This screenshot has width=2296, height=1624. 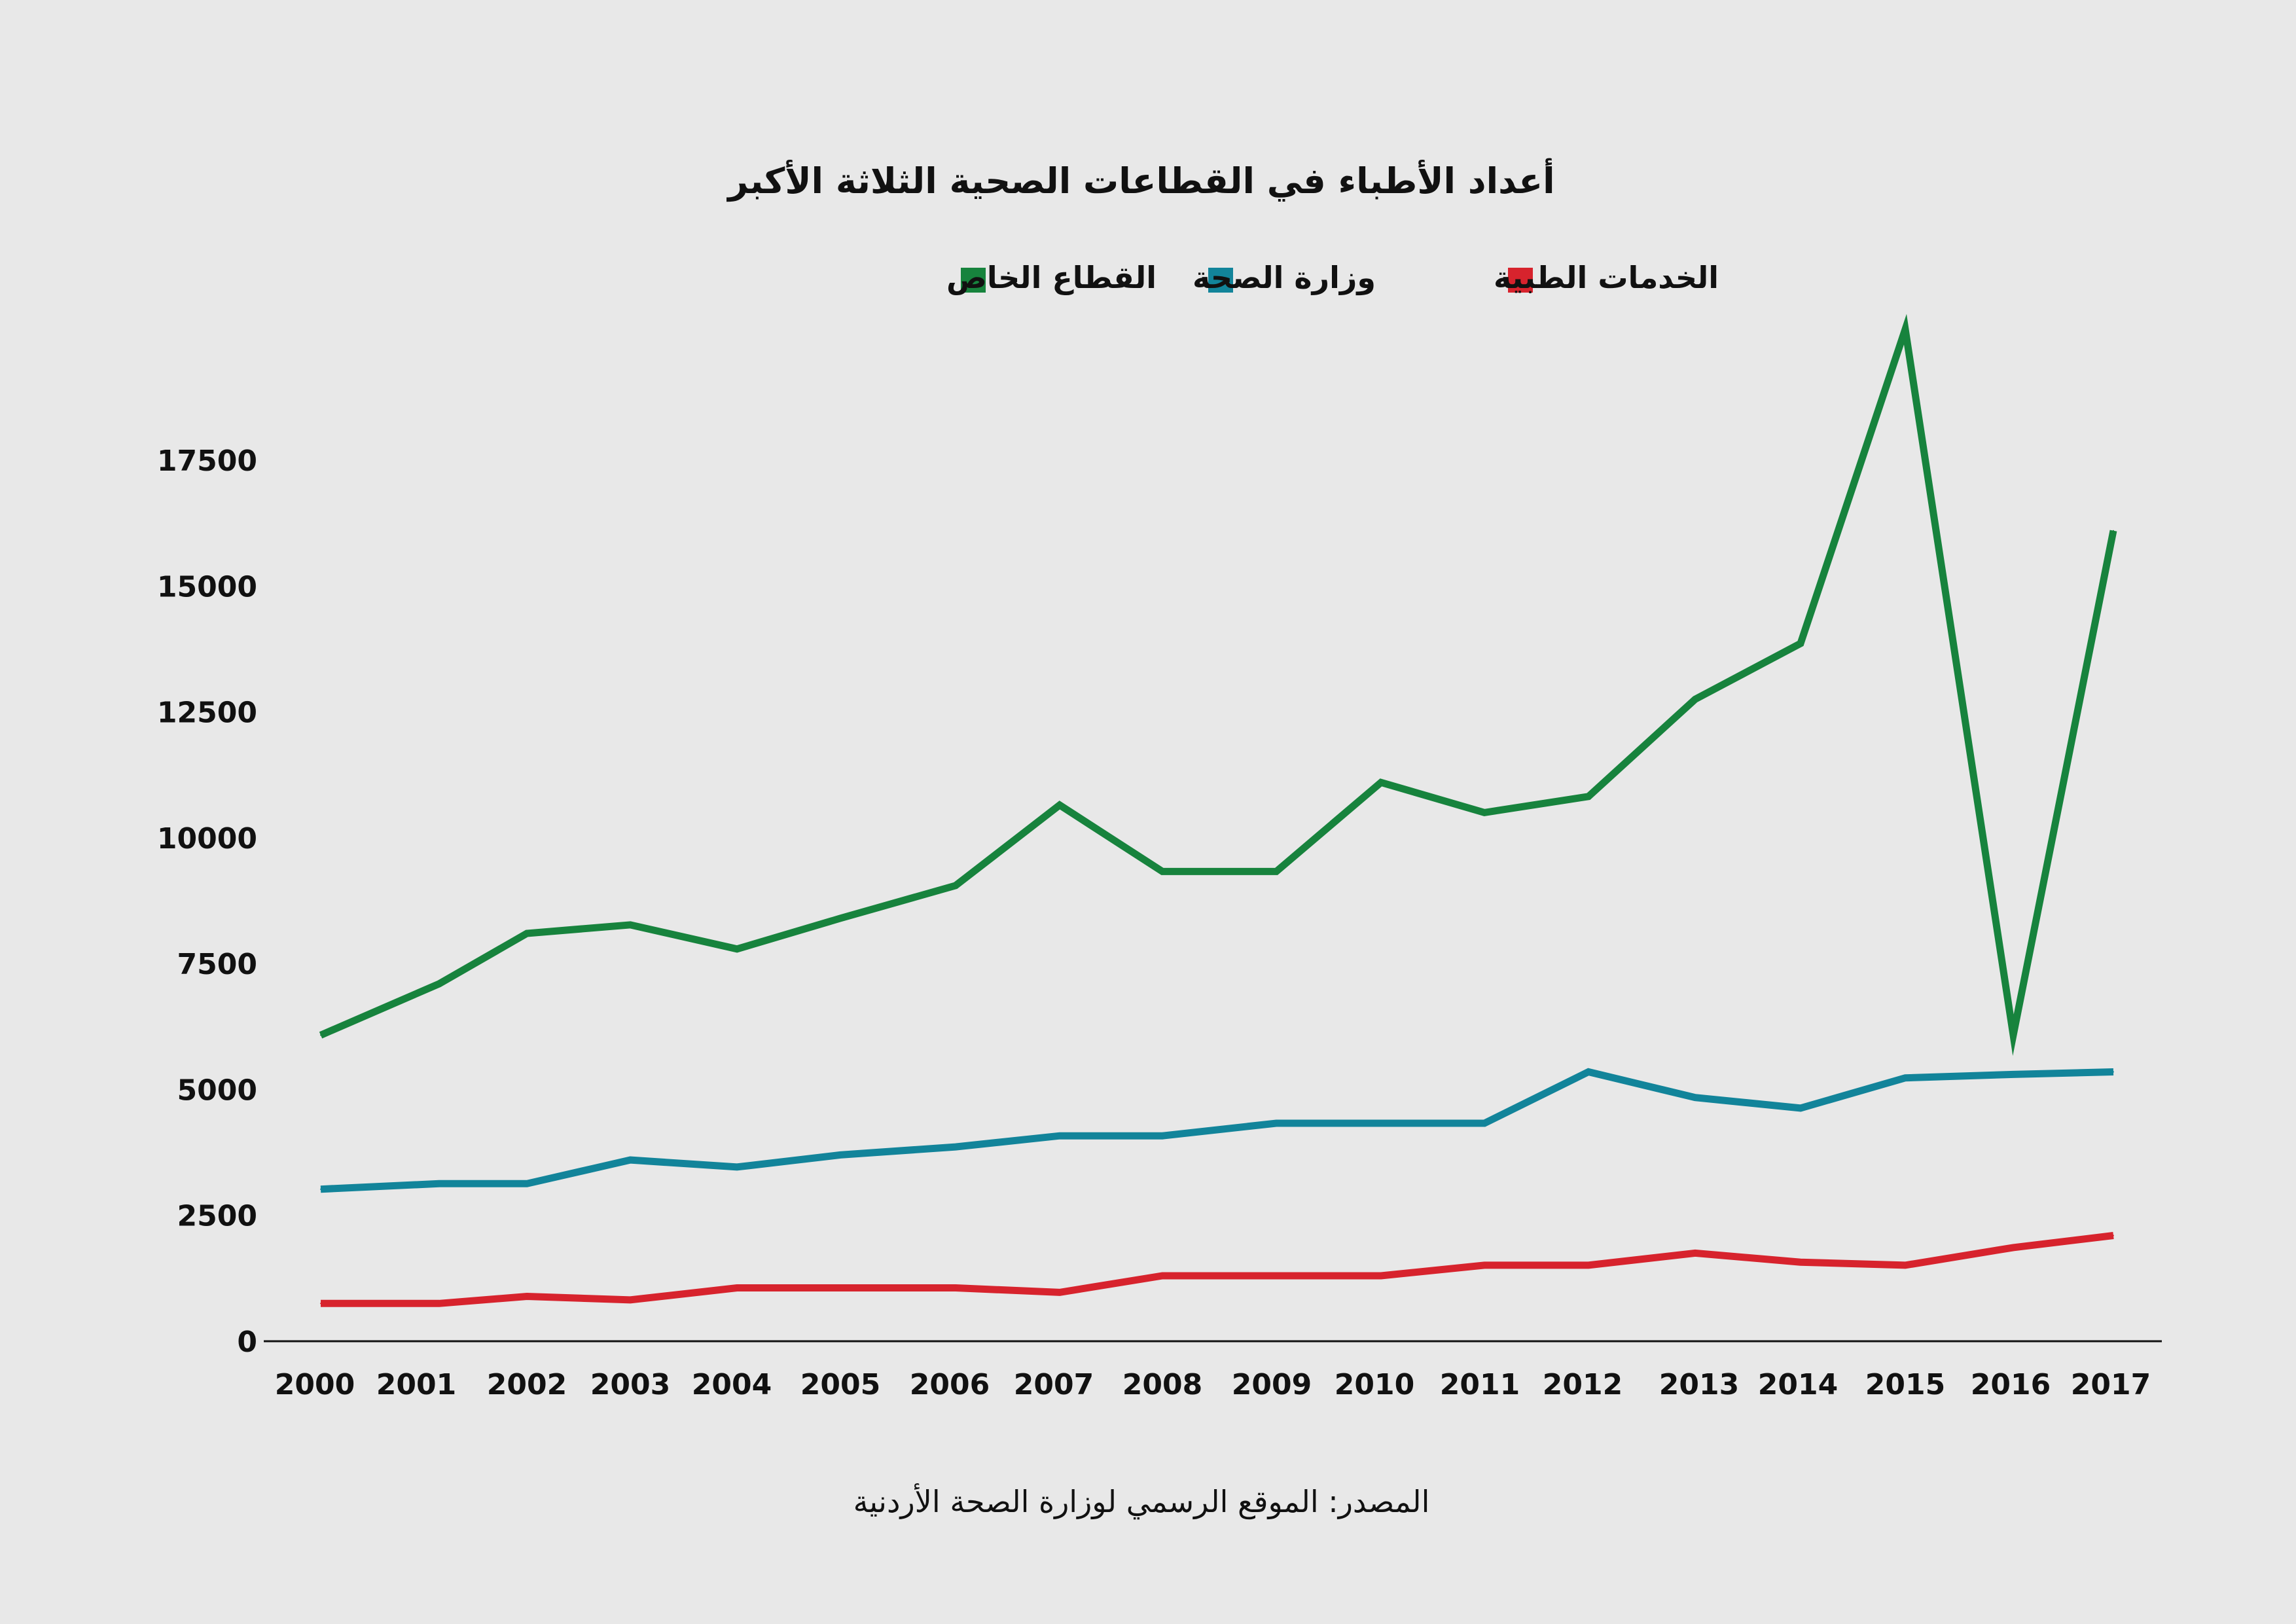 I want to click on y-tick-label: 12500, so click(x=207, y=713).